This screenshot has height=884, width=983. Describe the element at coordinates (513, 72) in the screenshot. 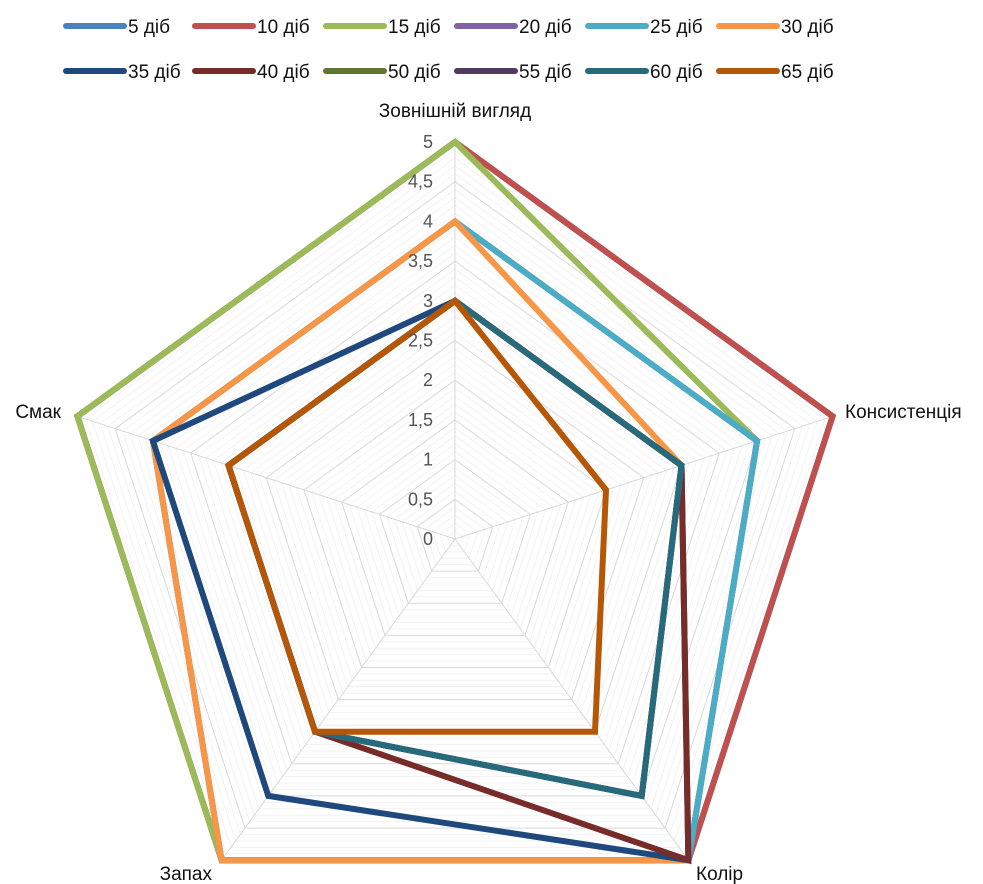

I see `legend-item: 55 діб` at that location.